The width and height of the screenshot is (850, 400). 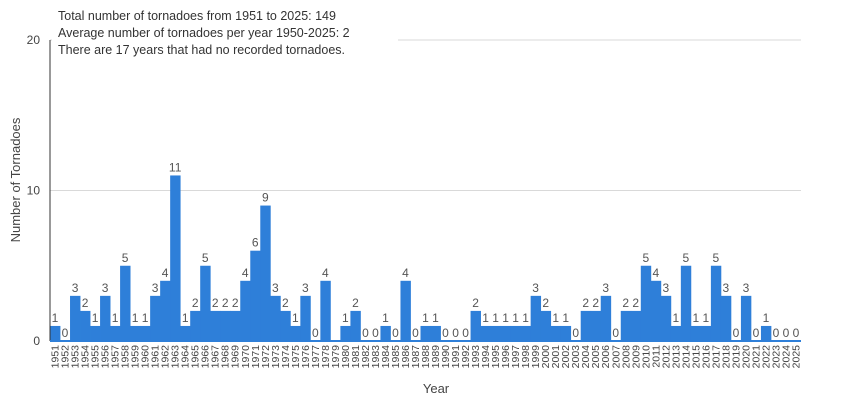 I want to click on x-tick-label: 1973, so click(x=276, y=357).